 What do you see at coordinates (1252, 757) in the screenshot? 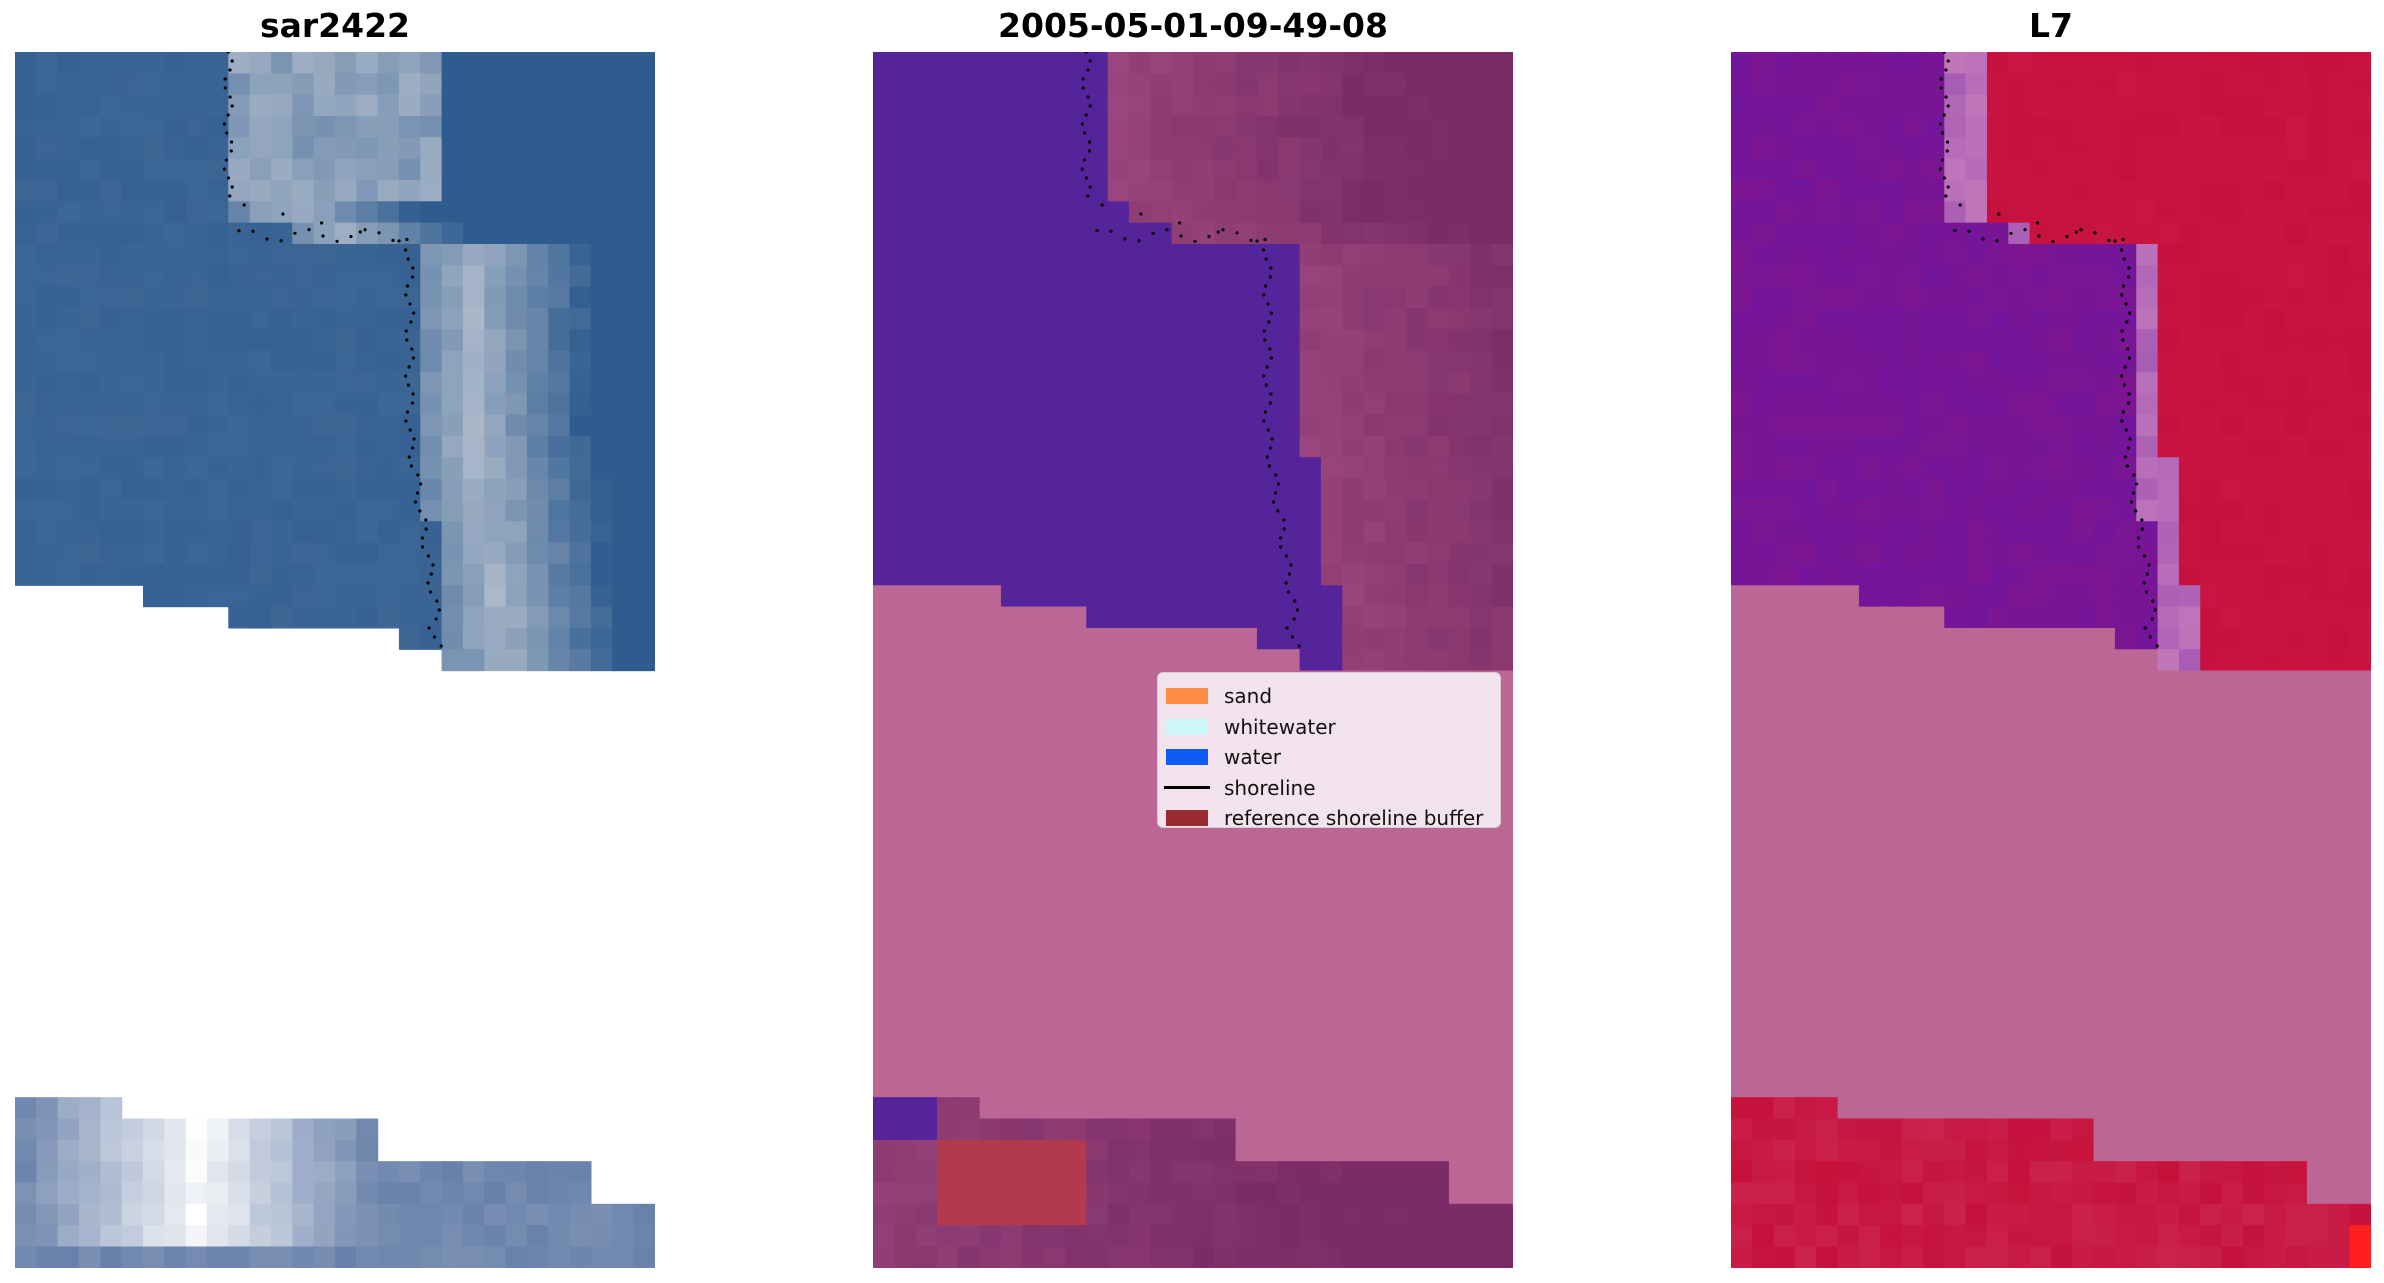
I see `legend-label-water: water` at bounding box center [1252, 757].